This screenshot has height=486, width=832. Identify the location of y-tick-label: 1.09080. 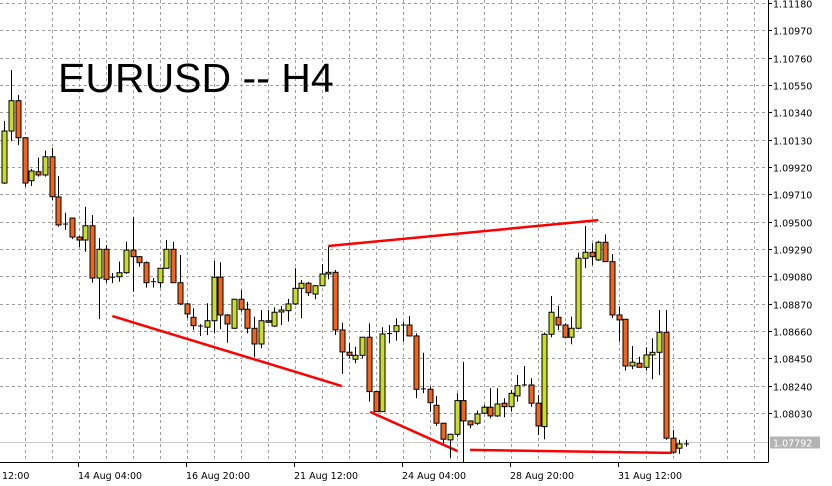
(792, 278).